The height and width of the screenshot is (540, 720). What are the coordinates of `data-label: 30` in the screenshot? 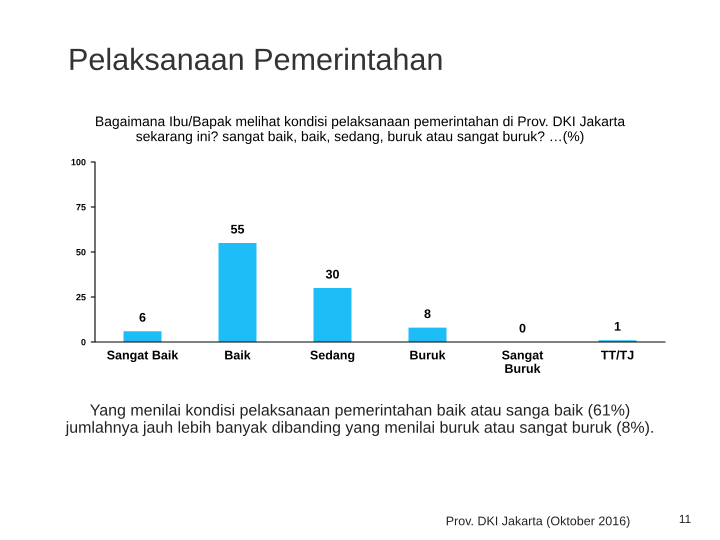 It's located at (332, 274).